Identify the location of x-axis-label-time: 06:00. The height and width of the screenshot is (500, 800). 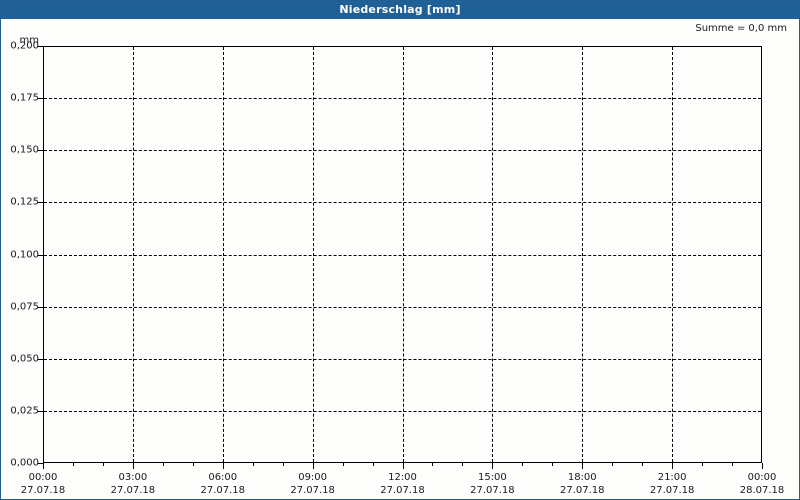
(223, 477).